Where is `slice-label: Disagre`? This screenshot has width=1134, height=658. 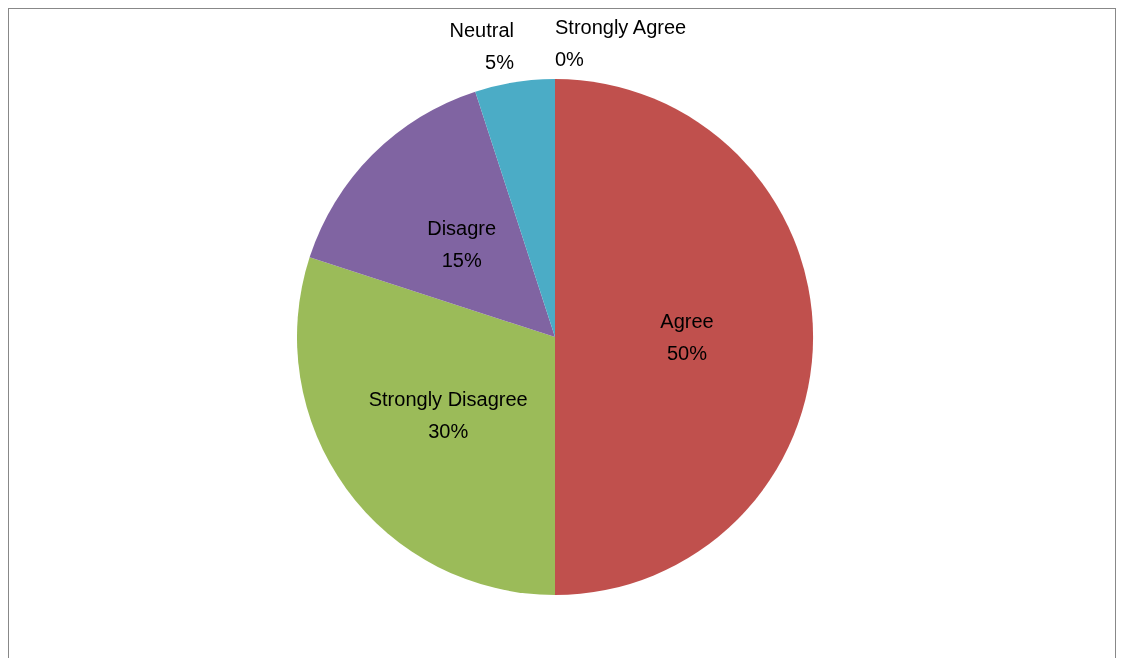 slice-label: Disagre is located at coordinates (462, 227).